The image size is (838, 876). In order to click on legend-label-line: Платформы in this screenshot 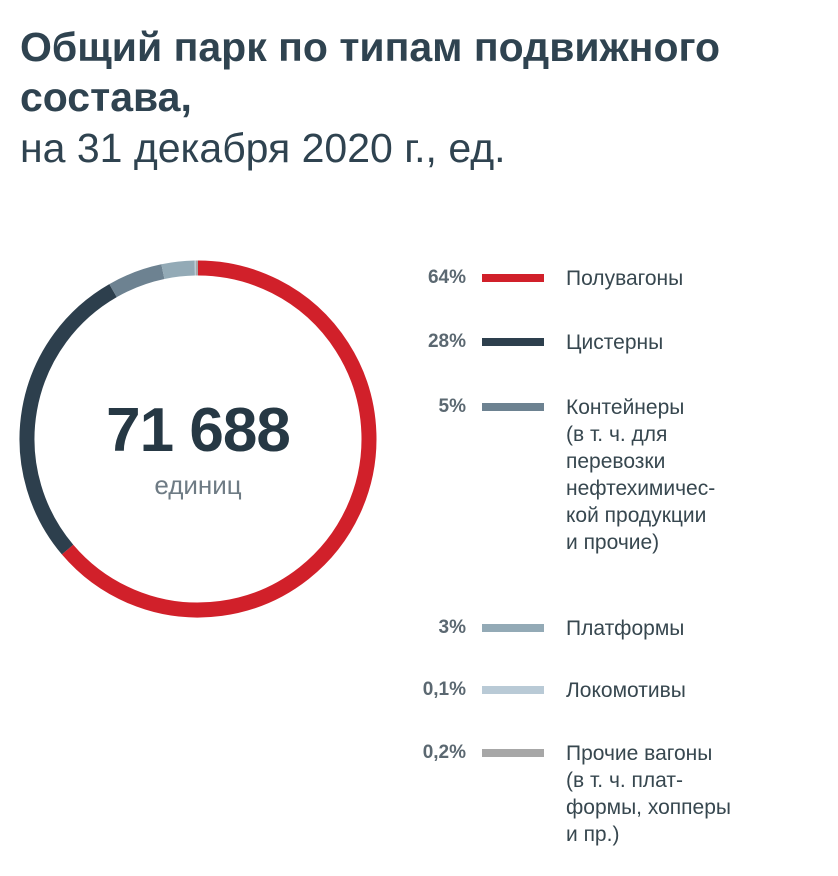, I will do `click(625, 628)`.